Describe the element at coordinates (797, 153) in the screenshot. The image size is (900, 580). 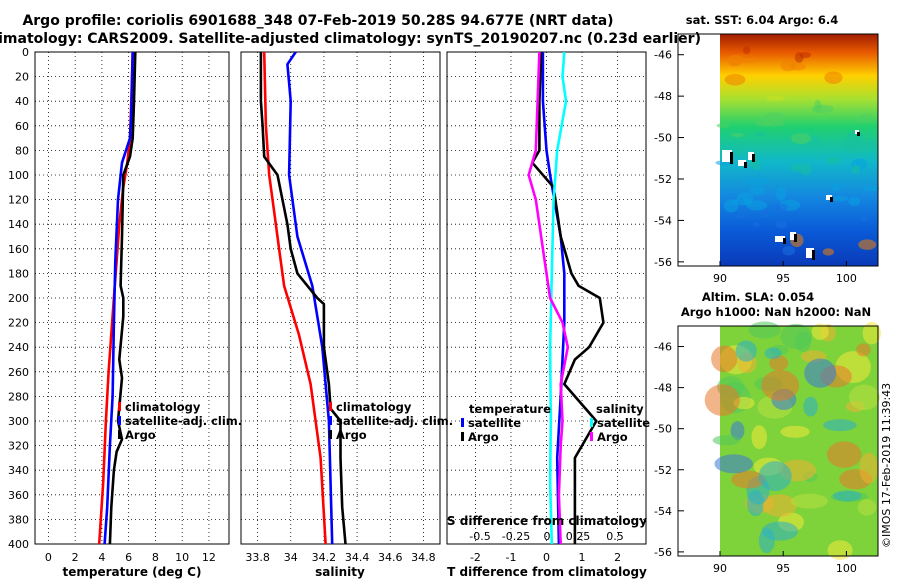
I see `sst-map-texture` at that location.